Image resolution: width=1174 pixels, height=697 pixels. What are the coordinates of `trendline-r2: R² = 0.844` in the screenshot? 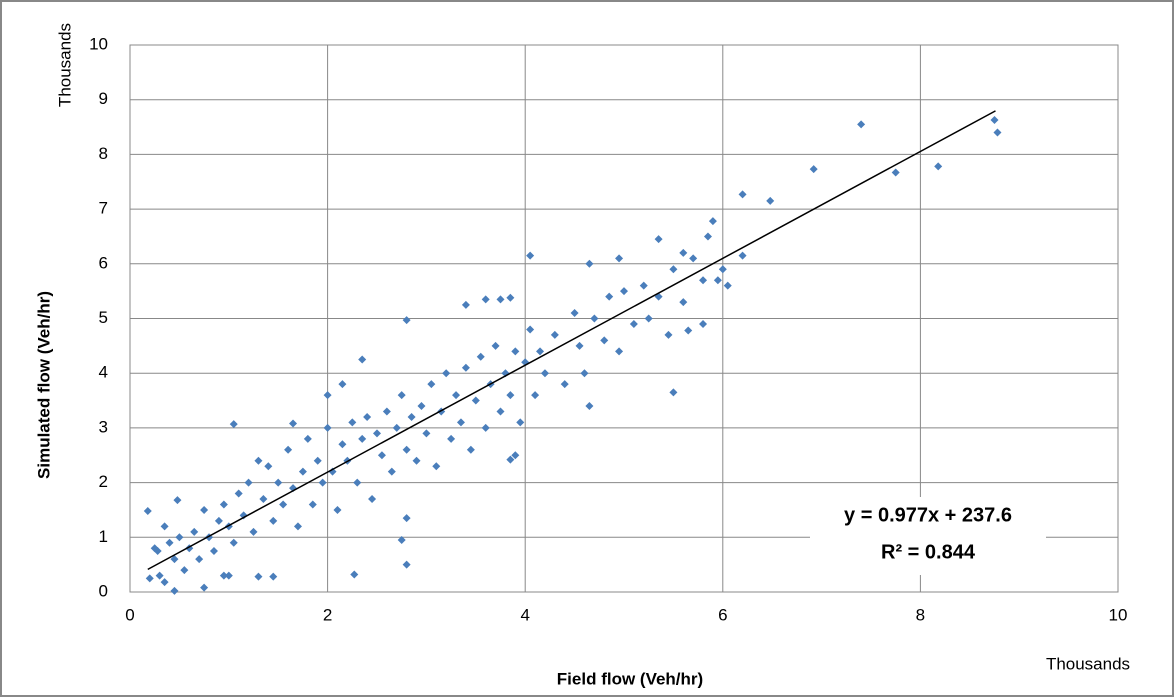 It's located at (928, 552).